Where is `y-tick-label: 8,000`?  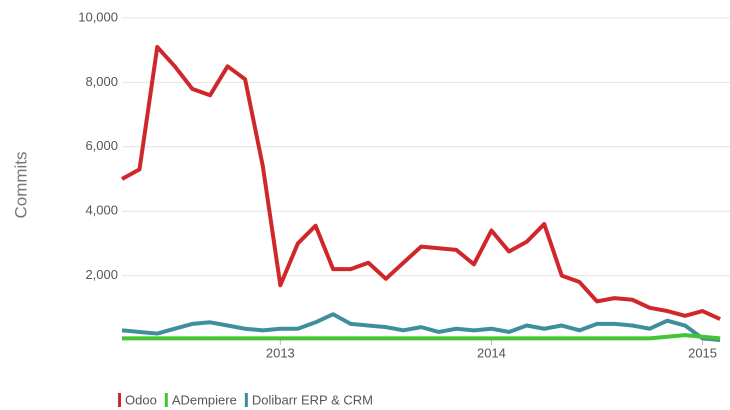
y-tick-label: 8,000 is located at coordinates (101, 81).